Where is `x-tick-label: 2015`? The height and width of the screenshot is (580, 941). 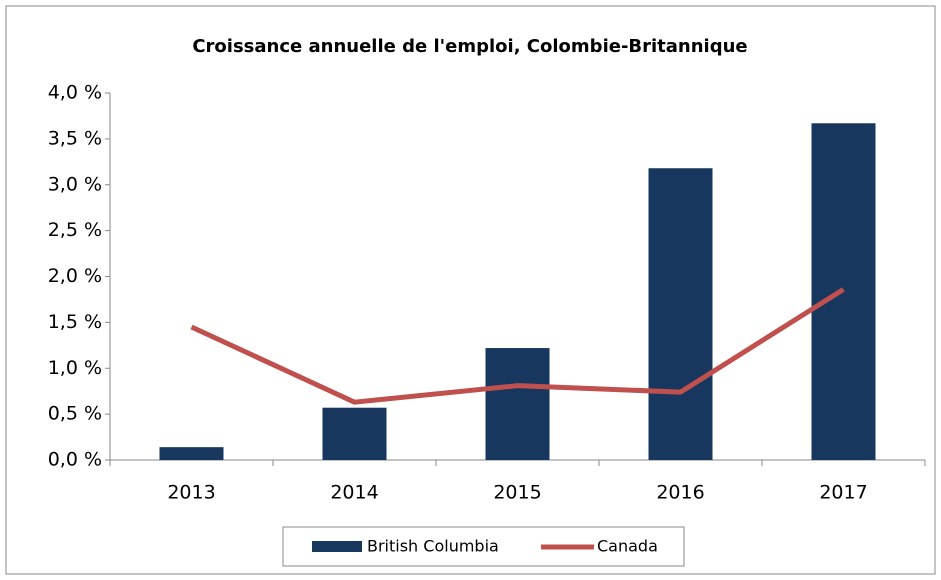
x-tick-label: 2015 is located at coordinates (517, 493).